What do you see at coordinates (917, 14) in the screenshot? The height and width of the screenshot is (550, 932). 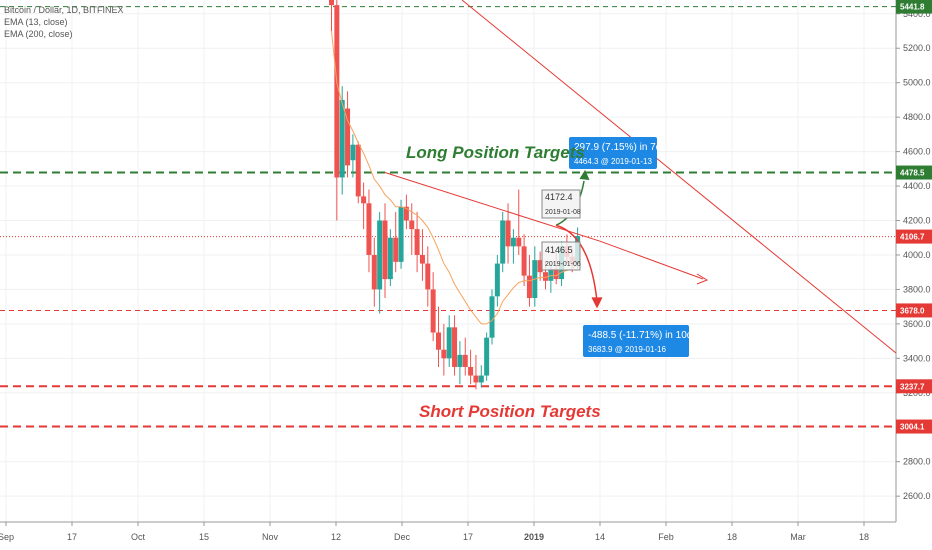 I see `price-tick-label: 5400.0` at bounding box center [917, 14].